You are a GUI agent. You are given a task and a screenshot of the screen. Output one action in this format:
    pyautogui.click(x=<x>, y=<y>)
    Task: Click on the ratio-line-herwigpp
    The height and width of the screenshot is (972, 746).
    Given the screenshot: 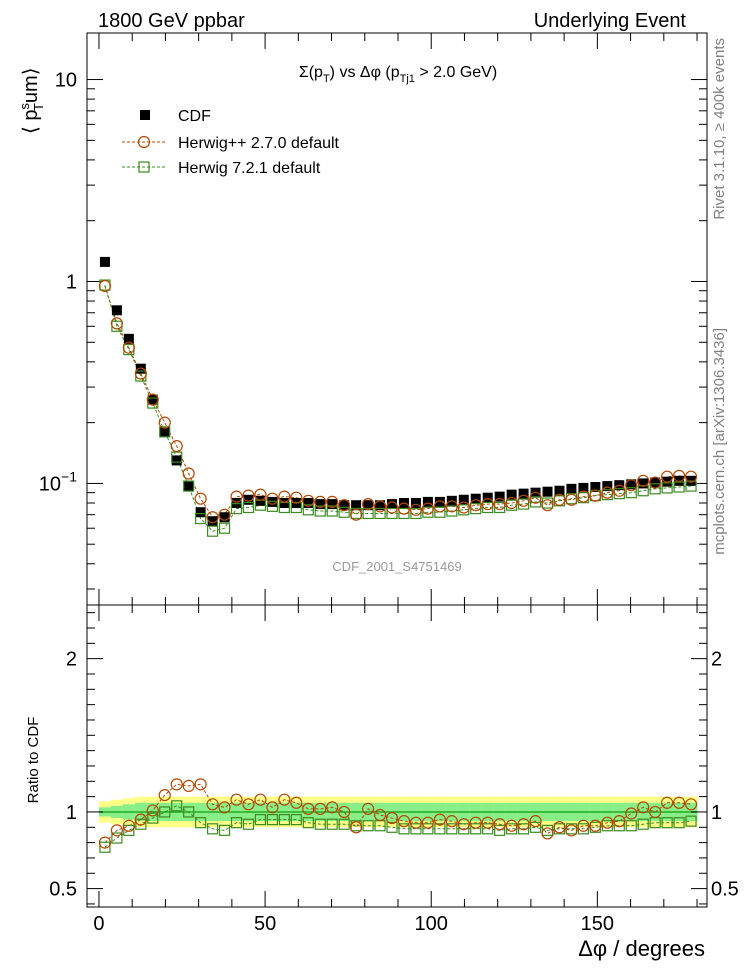 What is the action you would take?
    pyautogui.click(x=398, y=813)
    